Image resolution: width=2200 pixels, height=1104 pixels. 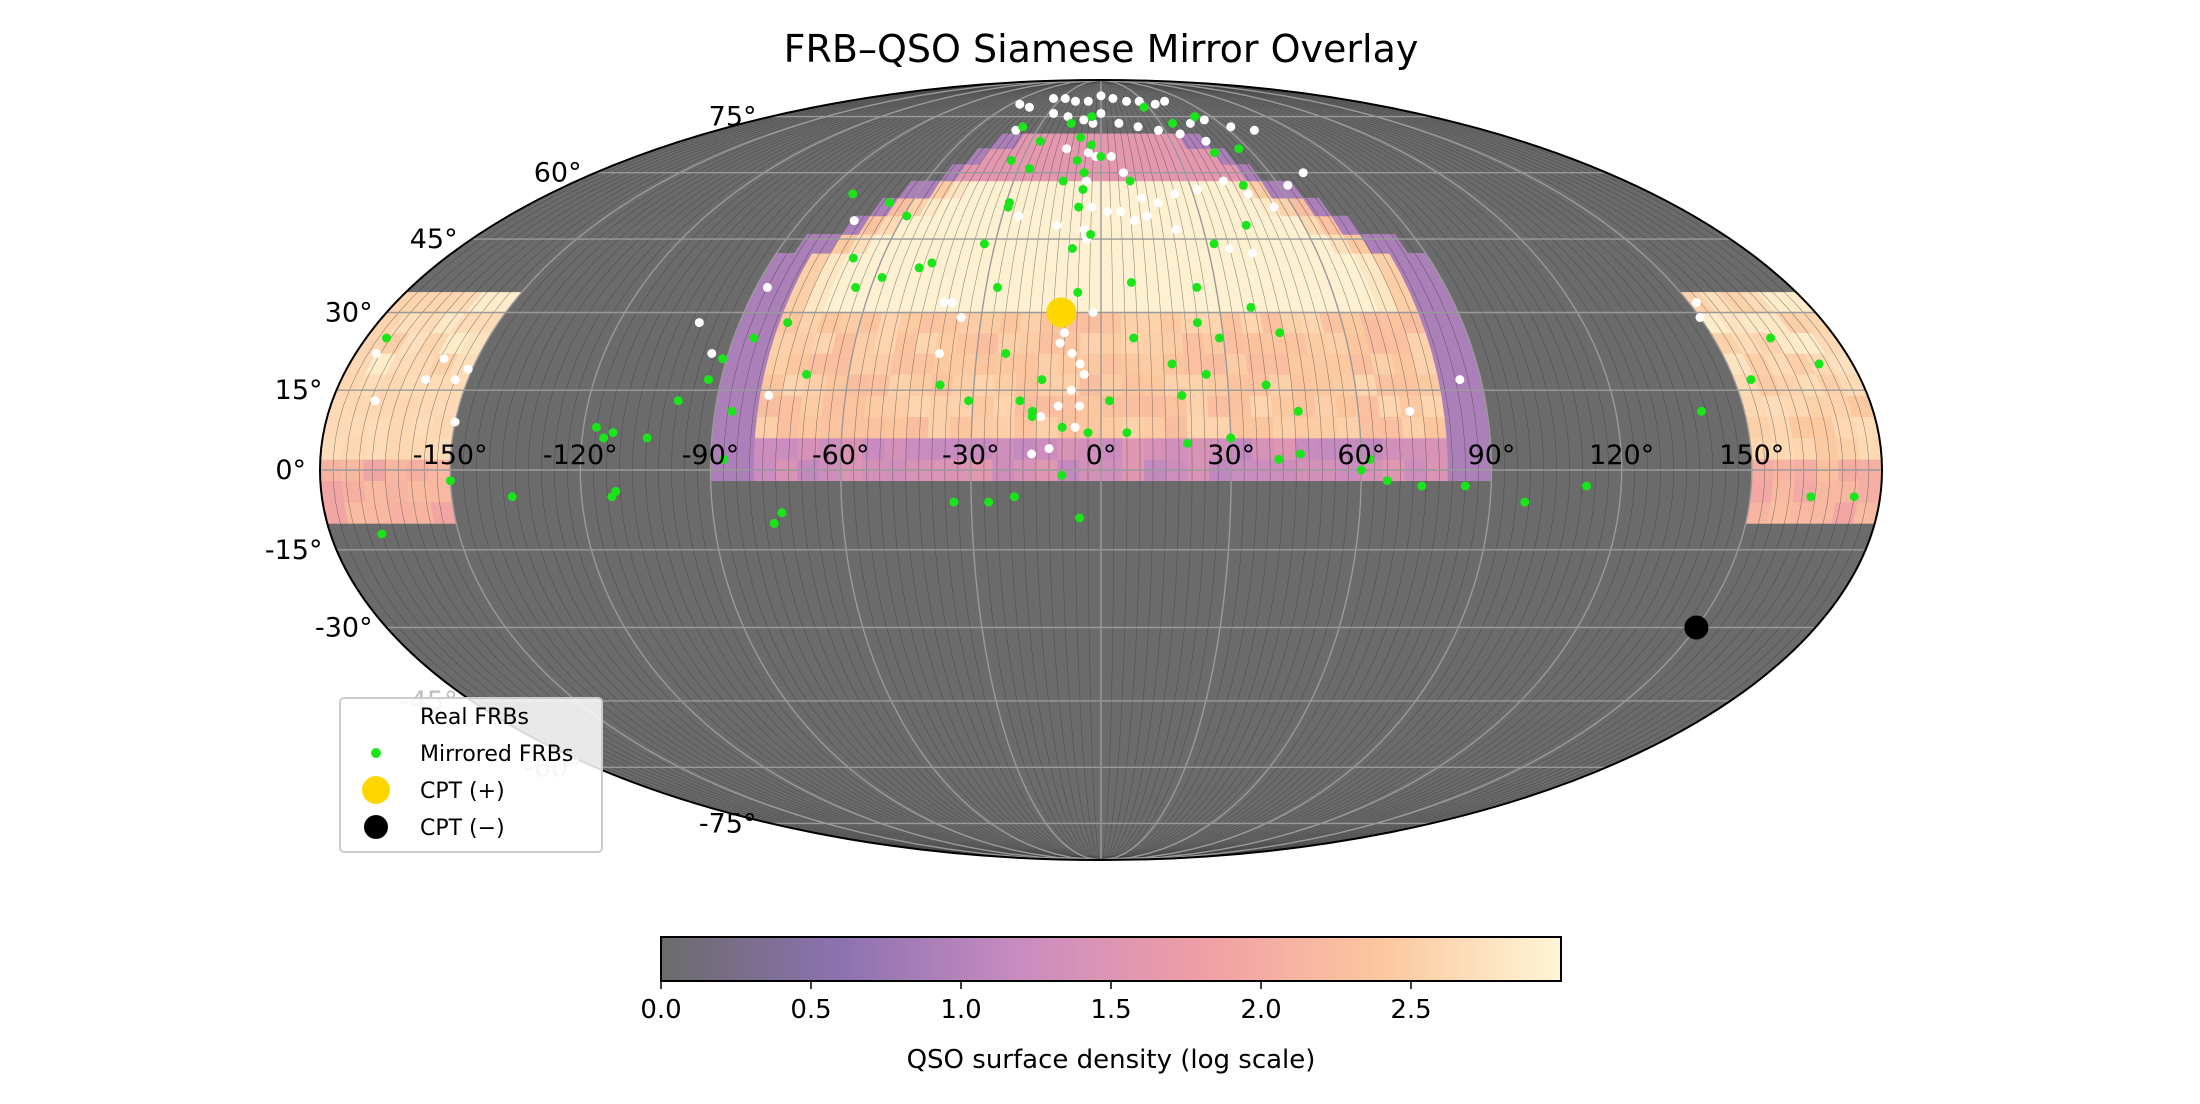 What do you see at coordinates (299, 390) in the screenshot?
I see `latitude-tick-label: 15°` at bounding box center [299, 390].